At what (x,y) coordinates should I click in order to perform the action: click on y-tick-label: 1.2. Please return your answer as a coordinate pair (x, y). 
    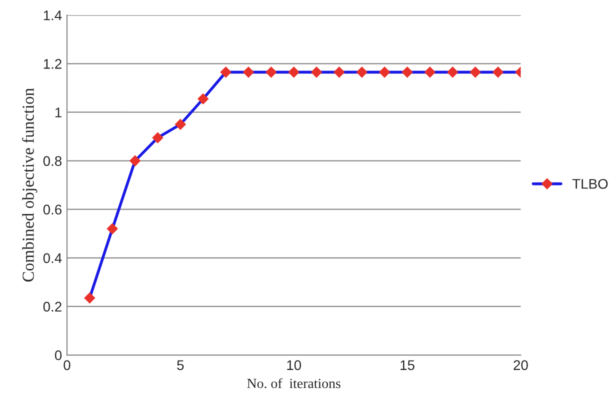
    Looking at the image, I should click on (53, 64).